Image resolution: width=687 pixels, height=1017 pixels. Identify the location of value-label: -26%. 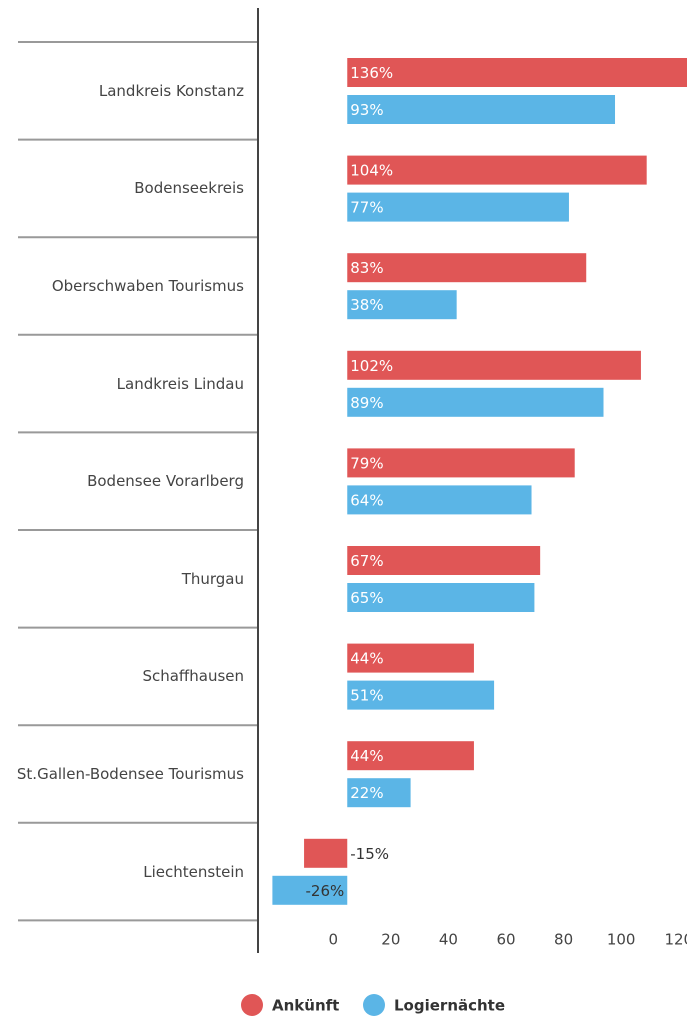
(324, 891).